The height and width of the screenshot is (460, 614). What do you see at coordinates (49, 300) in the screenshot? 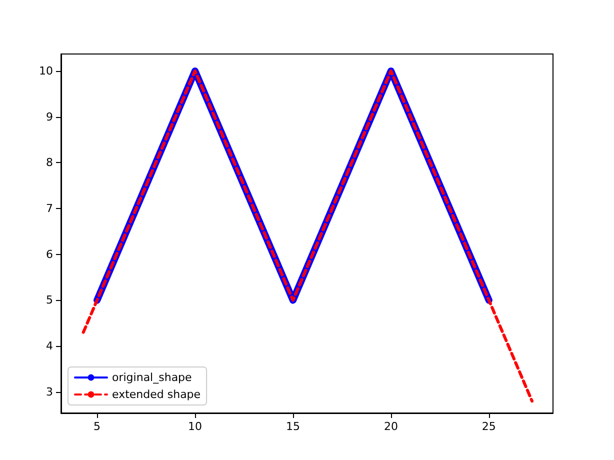
I see `y-tick-label: 5` at bounding box center [49, 300].